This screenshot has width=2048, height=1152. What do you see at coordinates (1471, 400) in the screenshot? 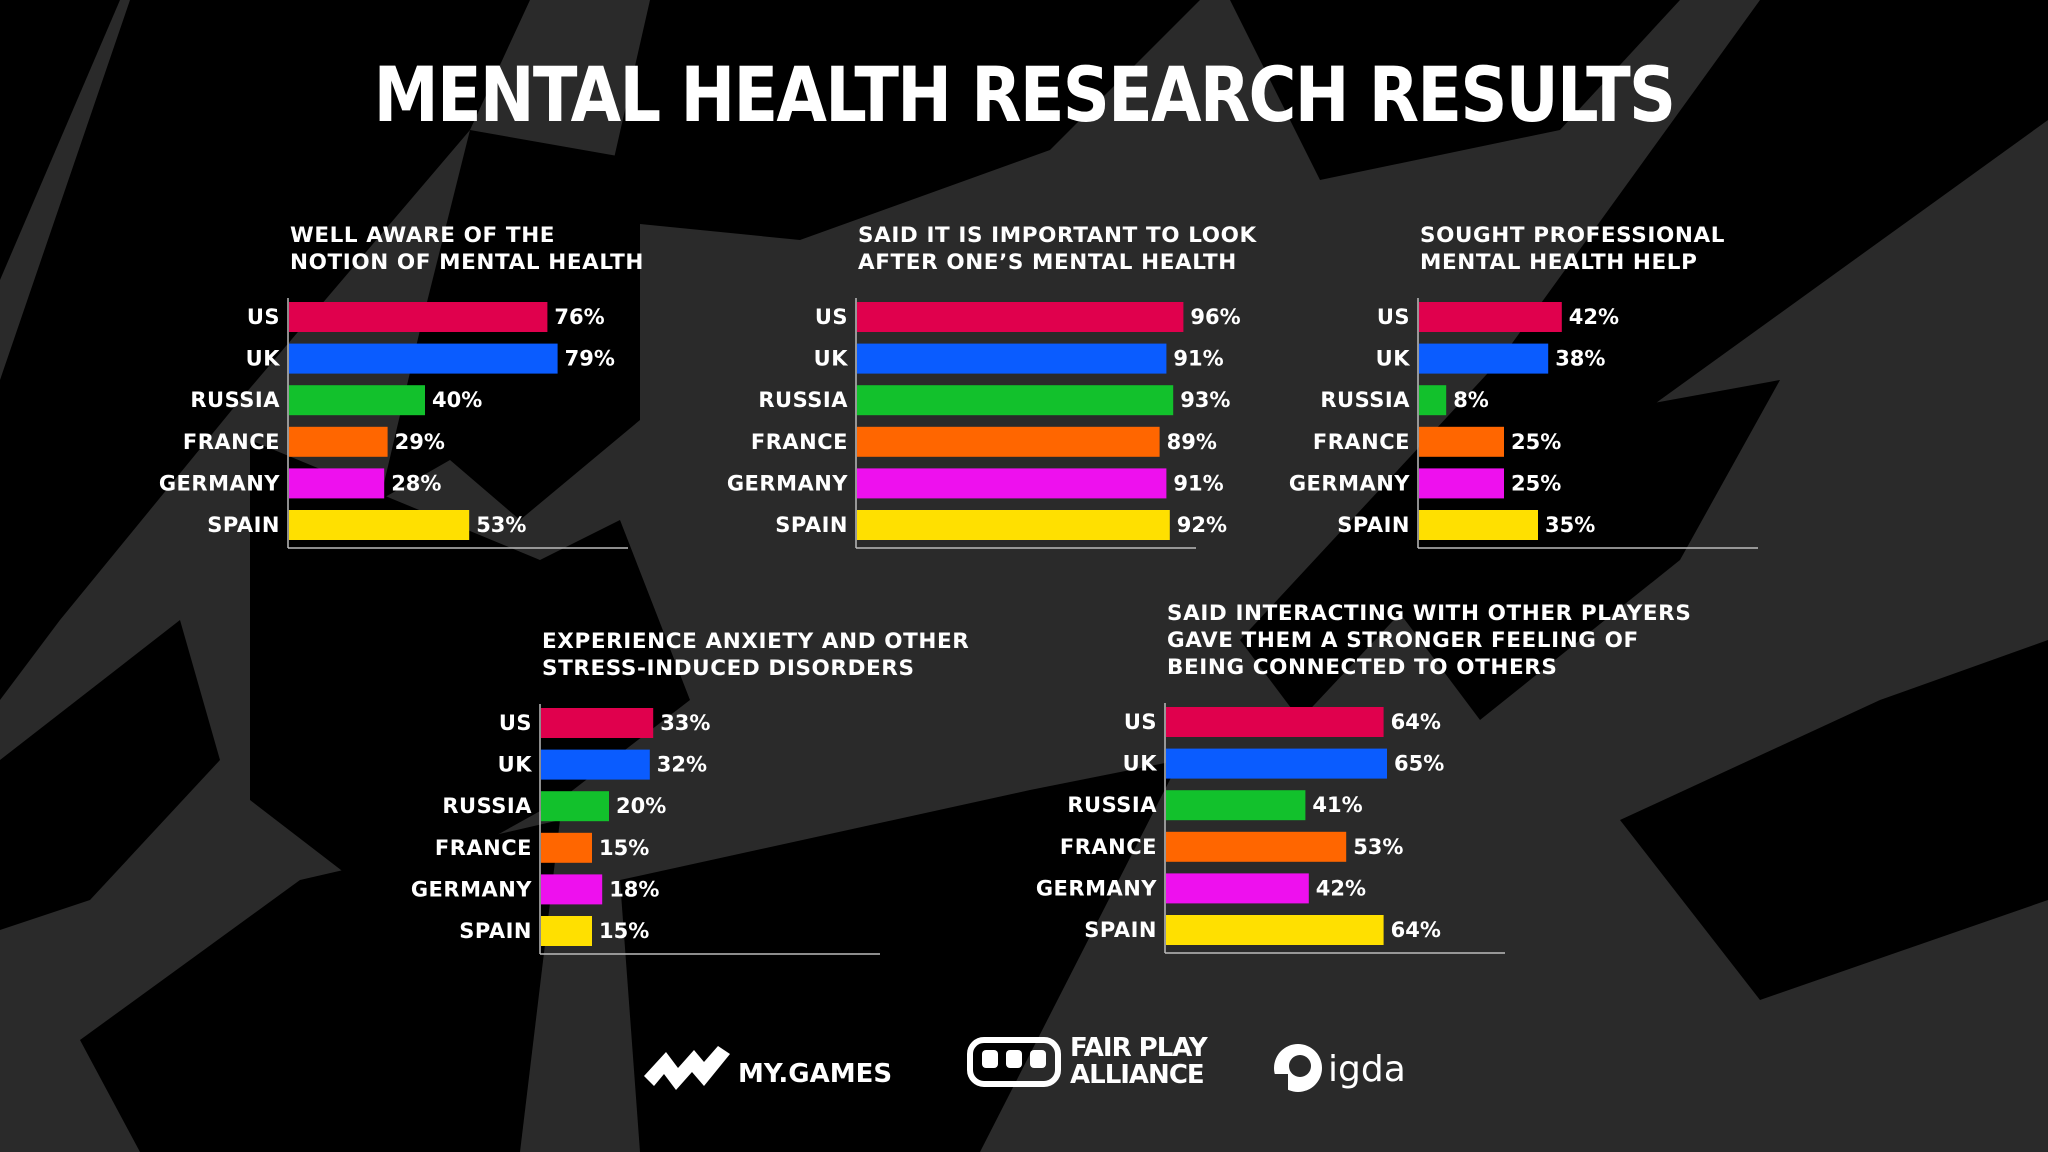
I see `value-label: 8%` at bounding box center [1471, 400].